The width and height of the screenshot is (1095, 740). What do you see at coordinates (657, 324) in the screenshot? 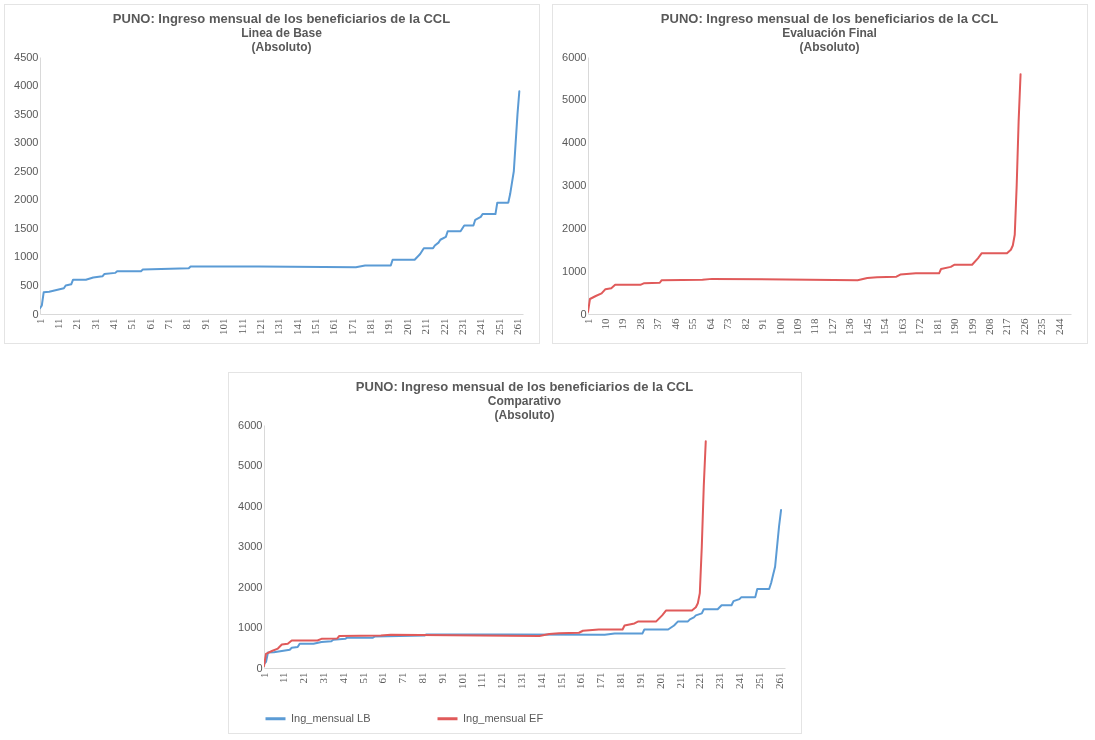
I see `x-tick-label: 37` at bounding box center [657, 324].